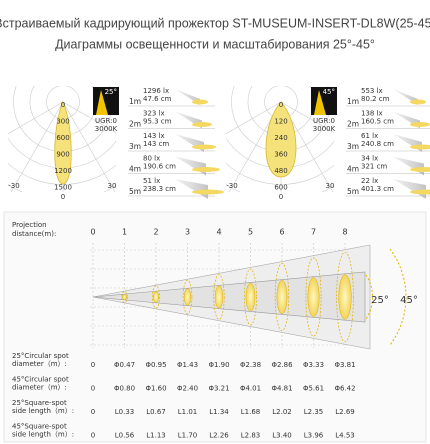 This screenshot has width=430, height=444. I want to click on row-value: L2.83, so click(251, 436).